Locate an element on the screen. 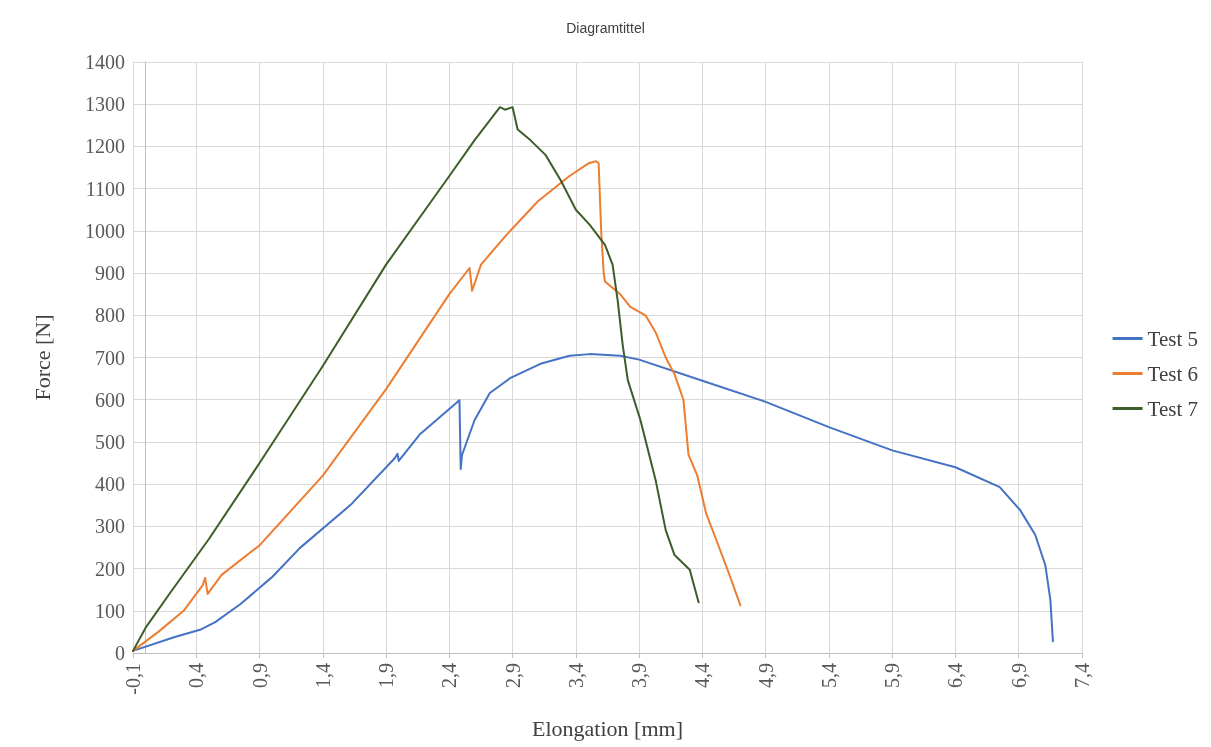 This screenshot has height=747, width=1211. x-tick-label: 6,4 is located at coordinates (955, 675).